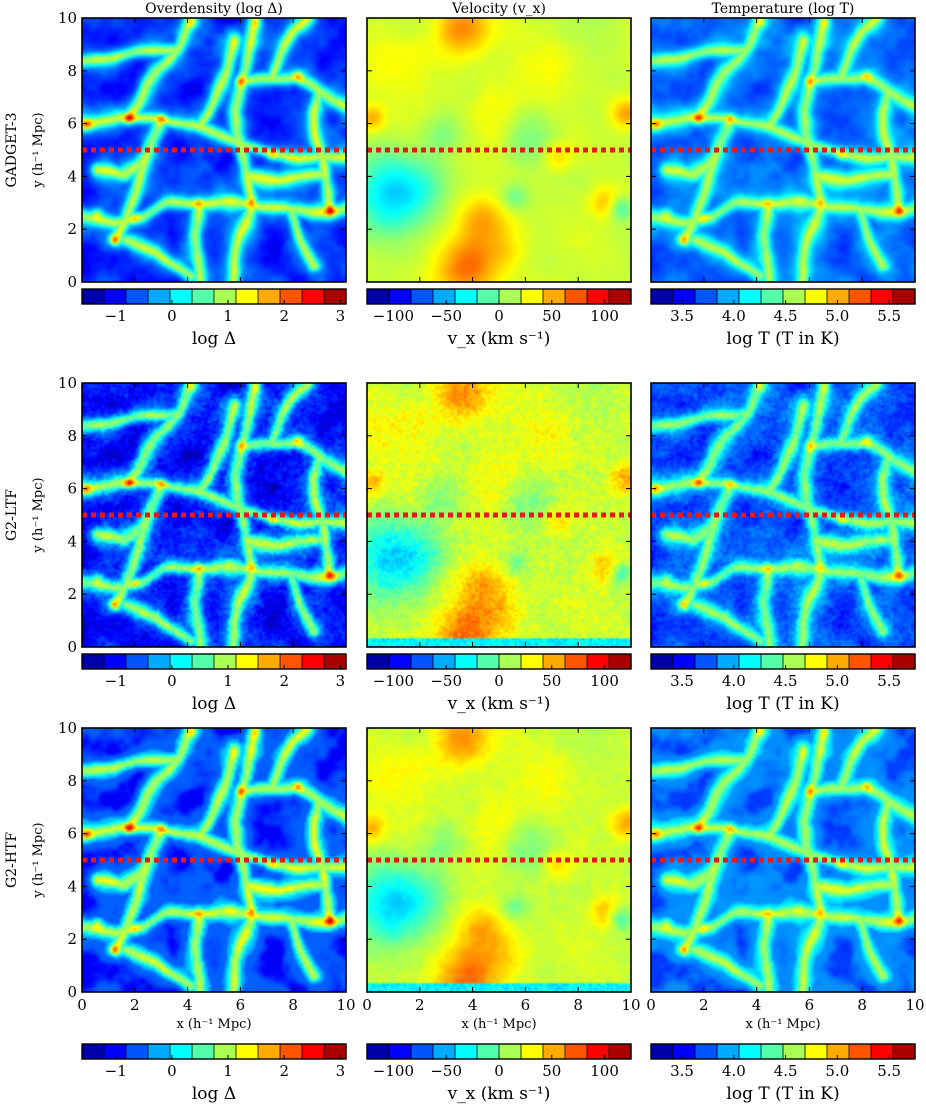  Describe the element at coordinates (783, 9) in the screenshot. I see `column-title: Temperature (log T)` at that location.